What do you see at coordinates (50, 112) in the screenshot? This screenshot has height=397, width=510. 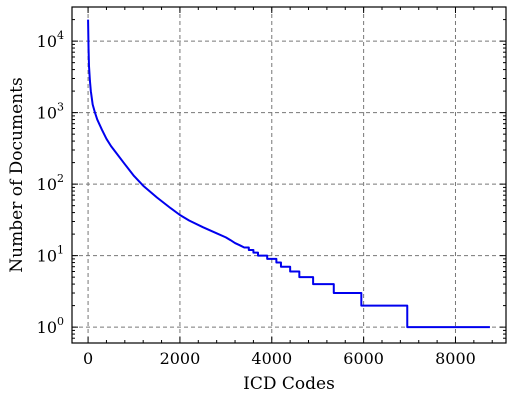 I see `y-tick-label: 10³` at bounding box center [50, 112].